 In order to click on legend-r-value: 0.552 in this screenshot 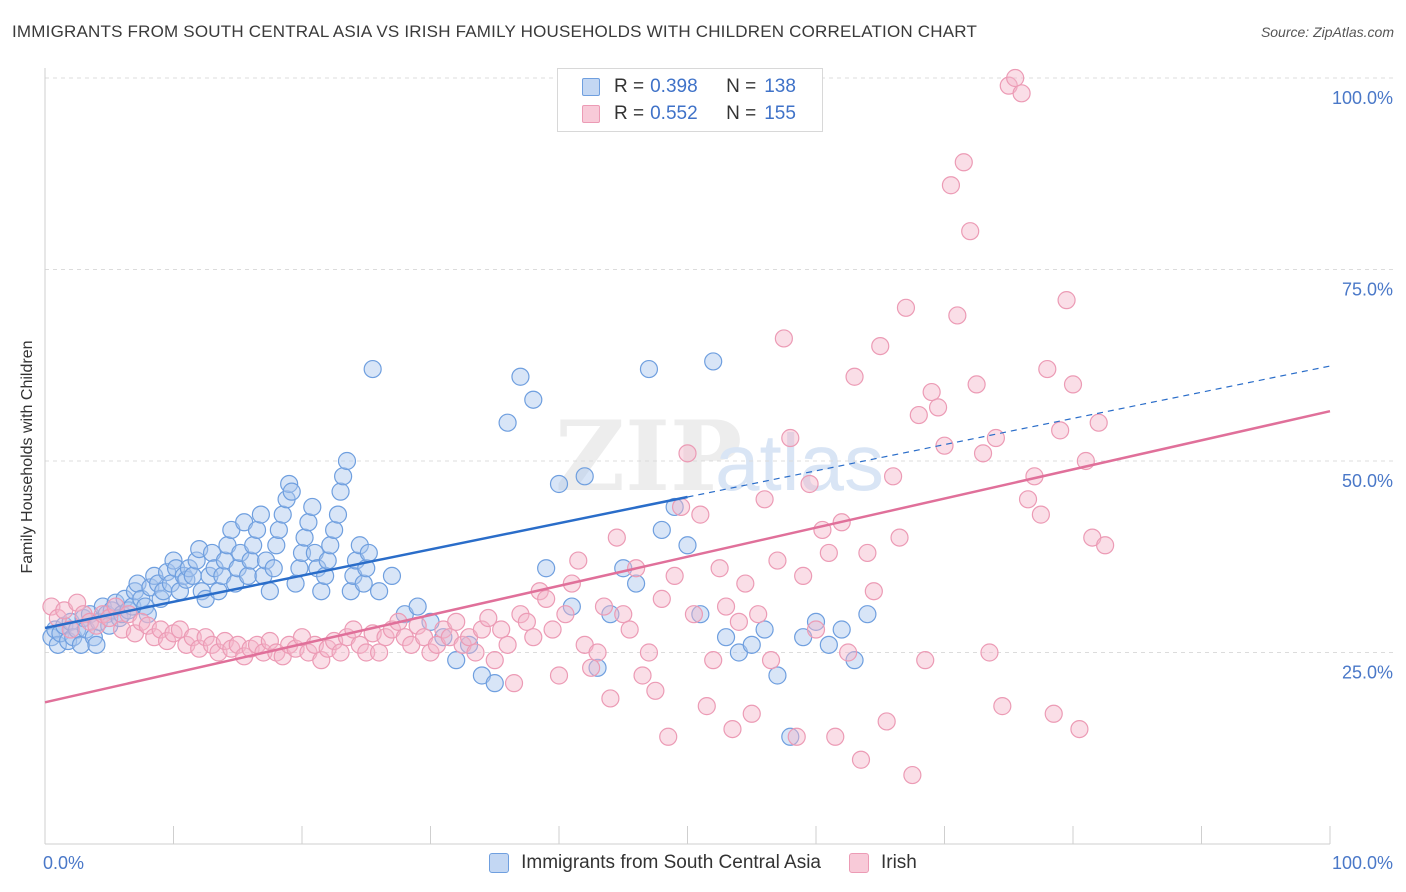, I will do `click(674, 113)`.